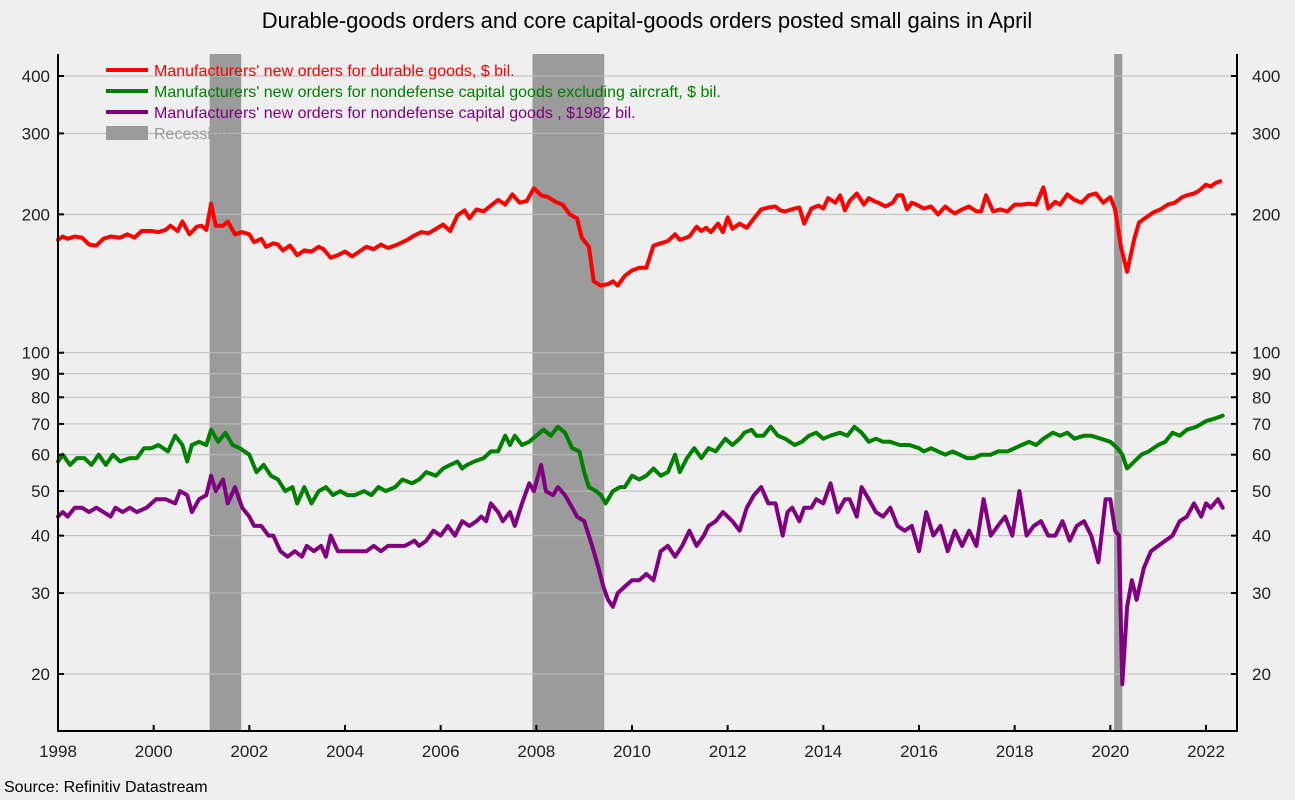 The width and height of the screenshot is (1295, 800). I want to click on legend-label-recession: Recession, so click(191, 134).